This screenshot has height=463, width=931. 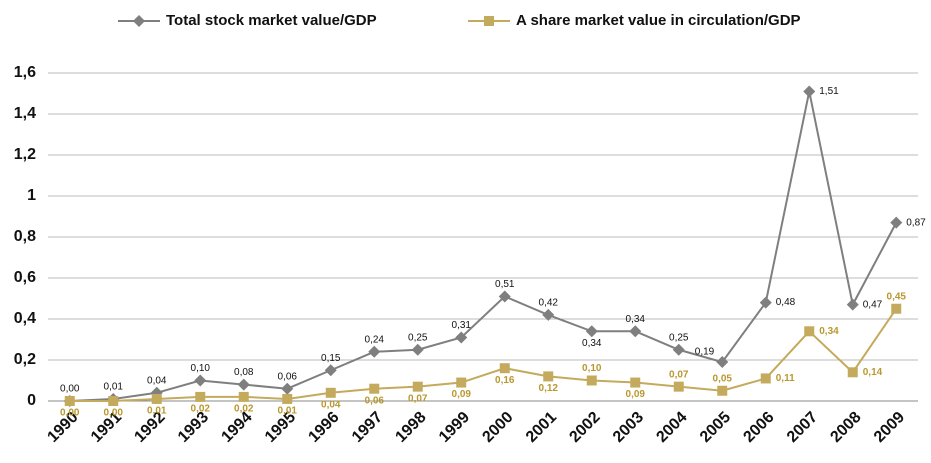 I want to click on y-tick-label: 0, so click(x=31, y=400).